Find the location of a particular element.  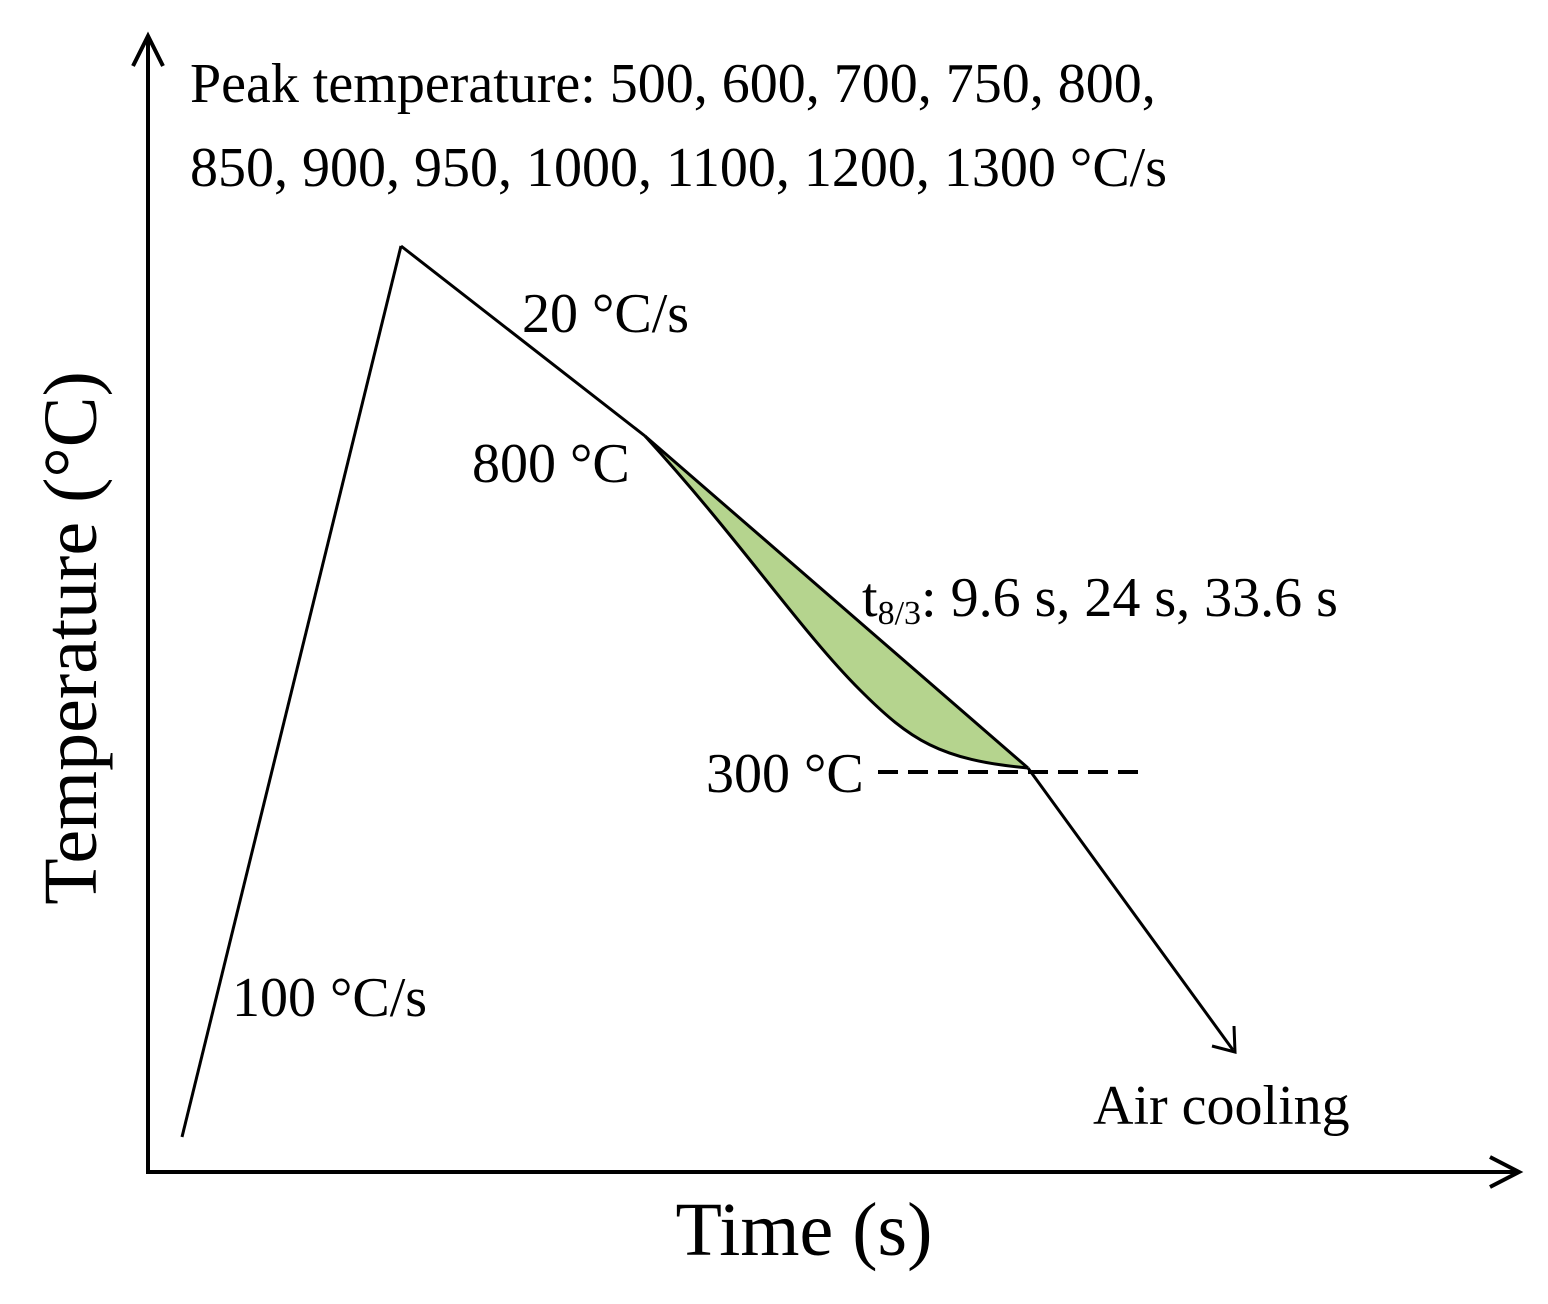

t83-values: : 9.6 s, 24 s, 33.6 s is located at coordinates (1129, 598).